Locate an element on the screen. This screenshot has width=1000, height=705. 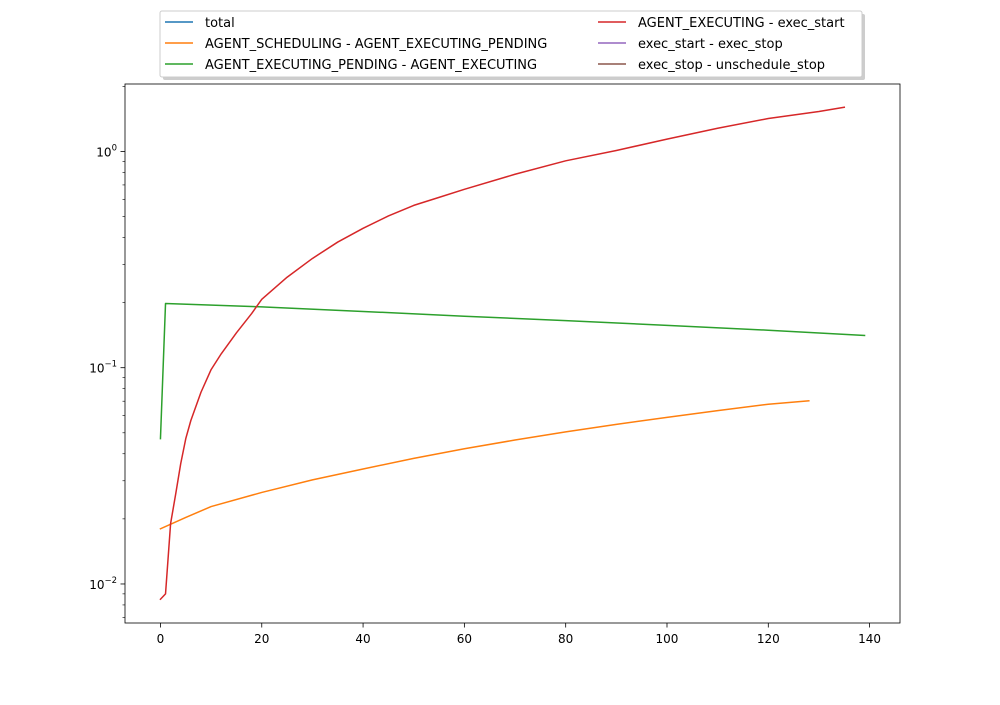
legend-label-1: total is located at coordinates (220, 23).